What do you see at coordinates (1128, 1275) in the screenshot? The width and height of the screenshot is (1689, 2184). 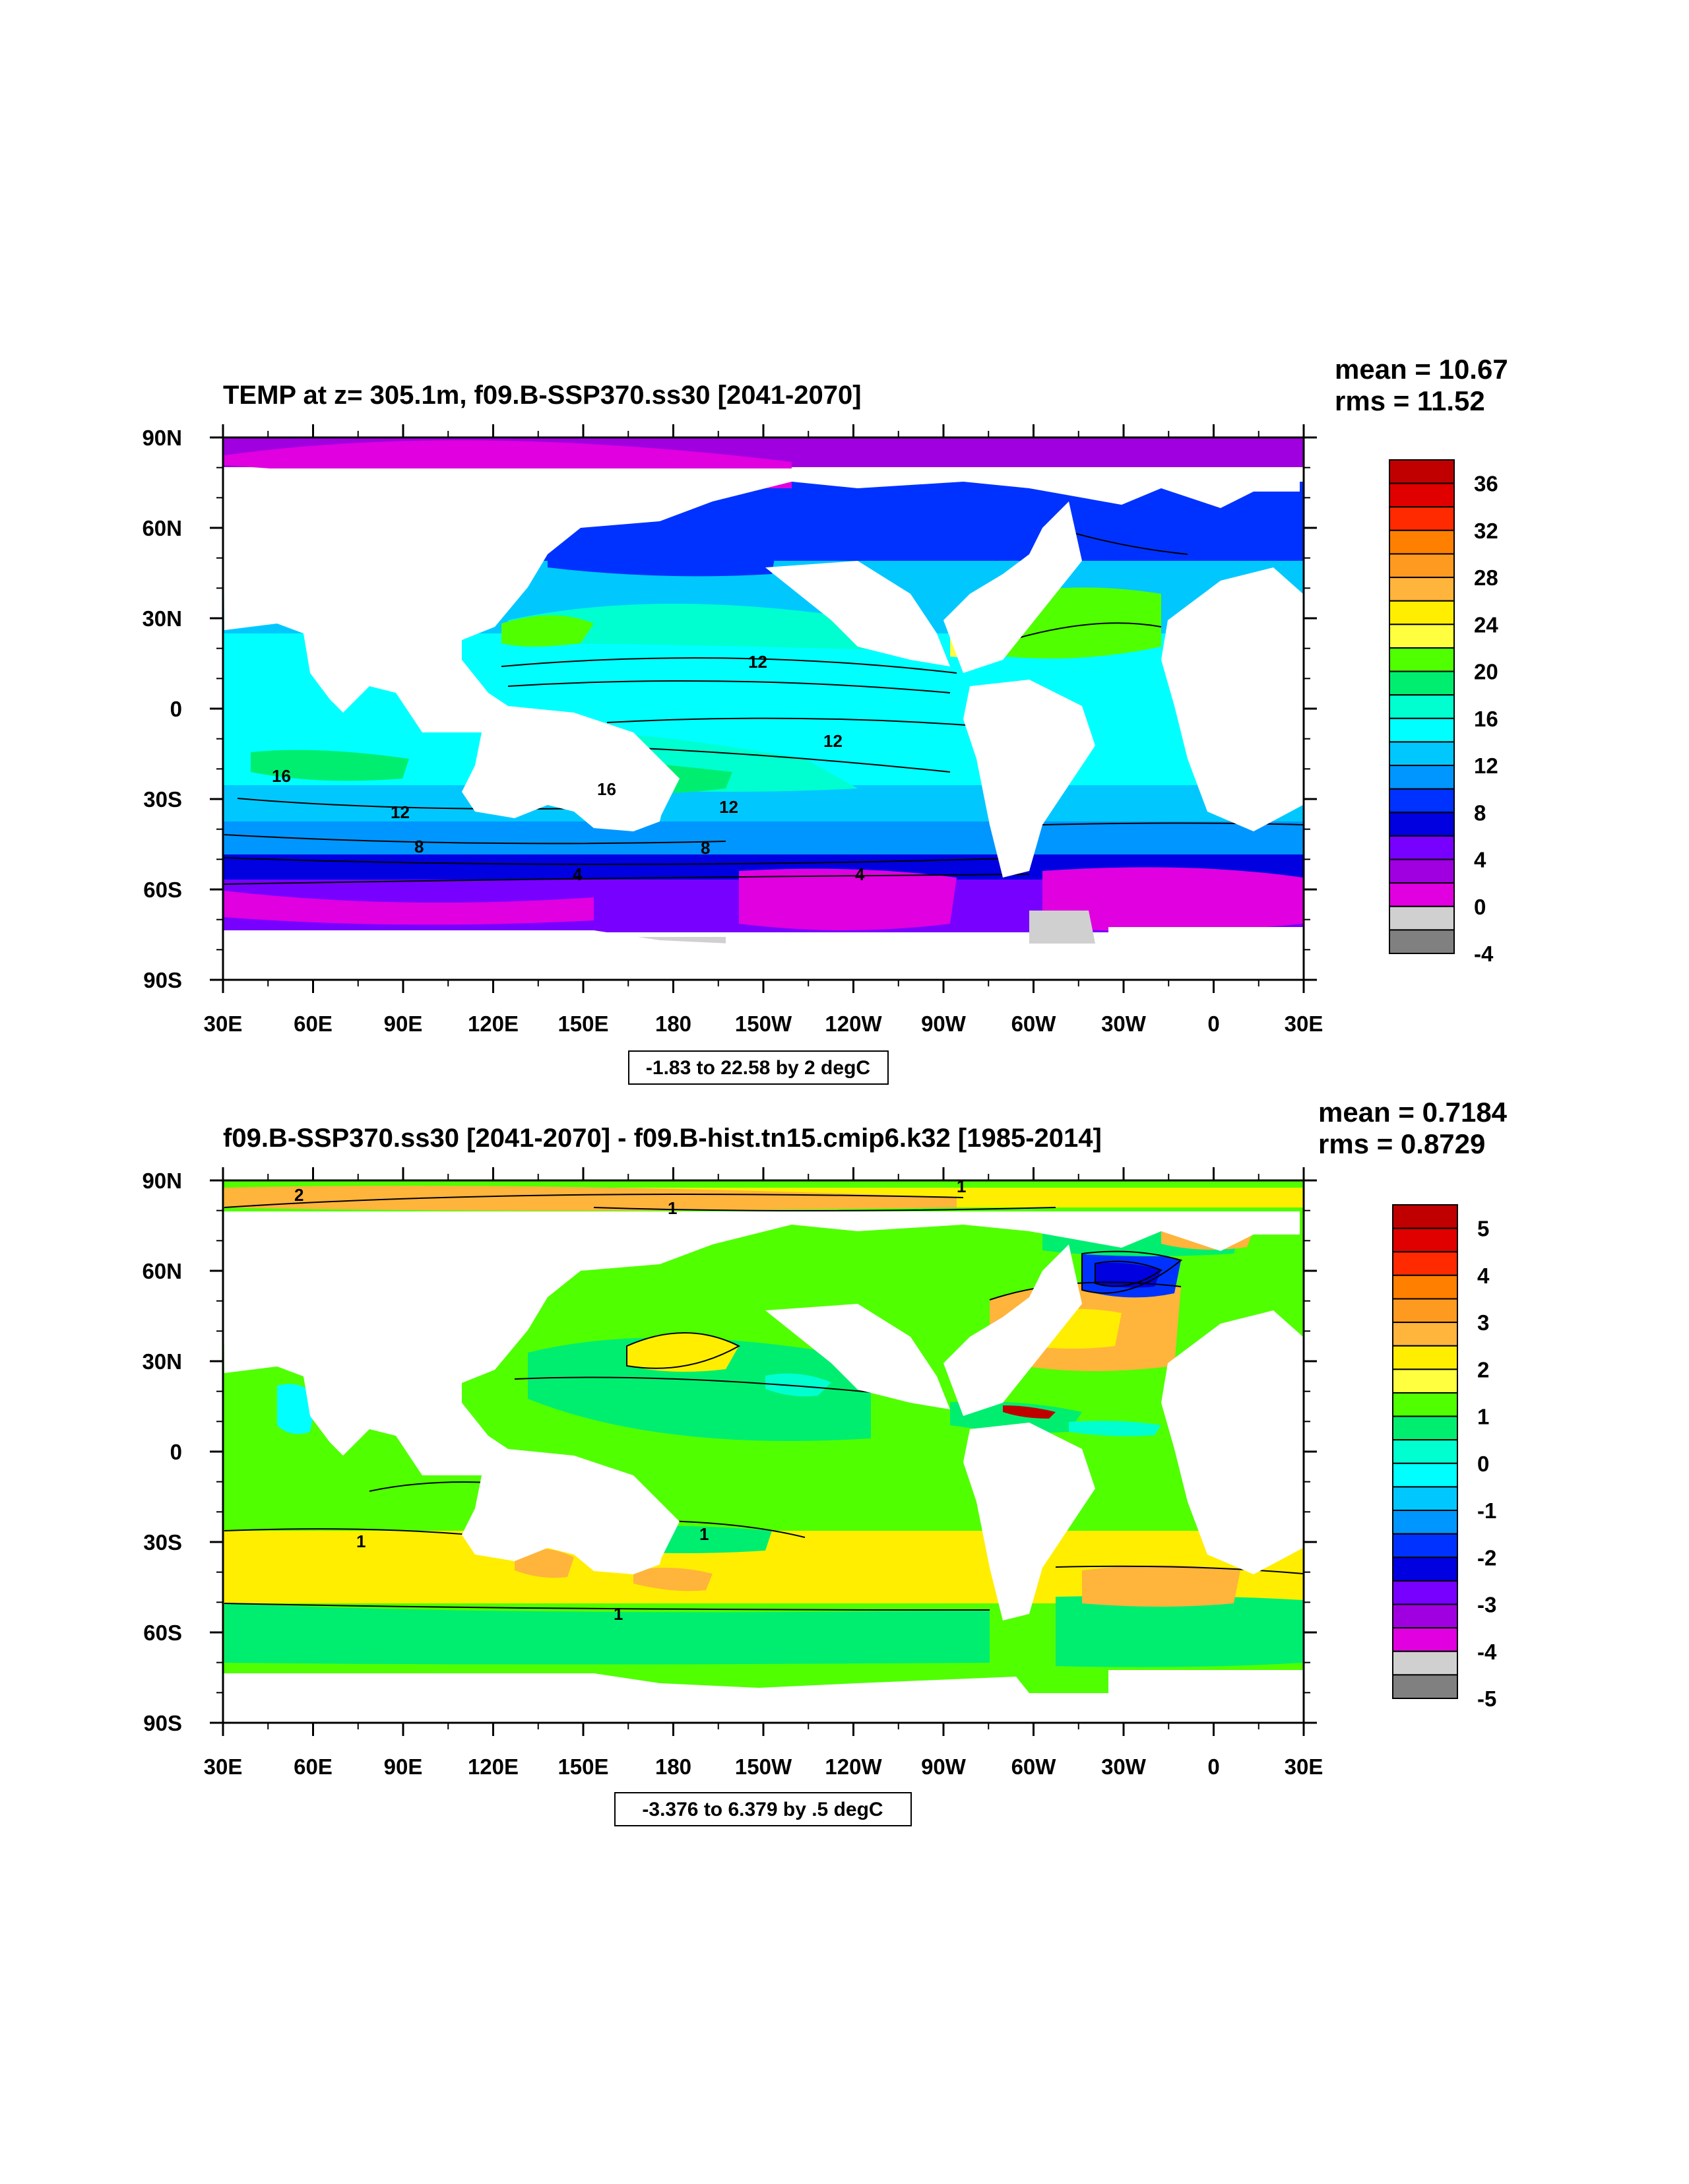 I see `labrador-dark` at bounding box center [1128, 1275].